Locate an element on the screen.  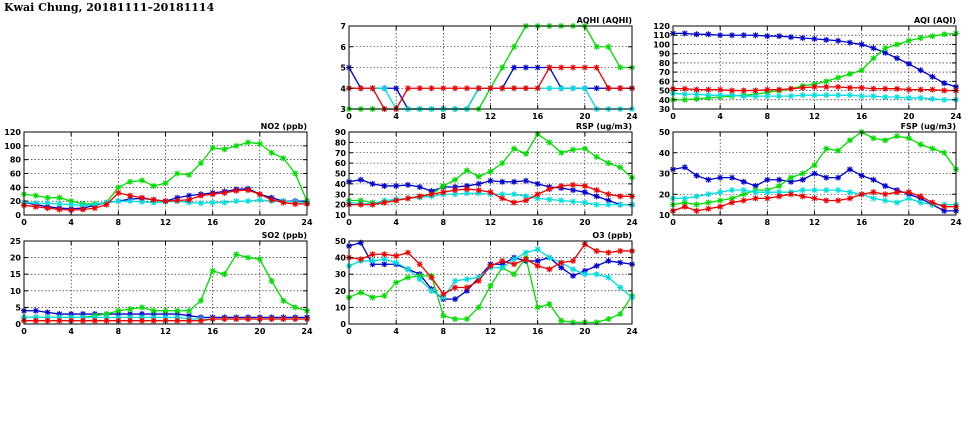
x-tick-label: 20 is located at coordinates (909, 222).